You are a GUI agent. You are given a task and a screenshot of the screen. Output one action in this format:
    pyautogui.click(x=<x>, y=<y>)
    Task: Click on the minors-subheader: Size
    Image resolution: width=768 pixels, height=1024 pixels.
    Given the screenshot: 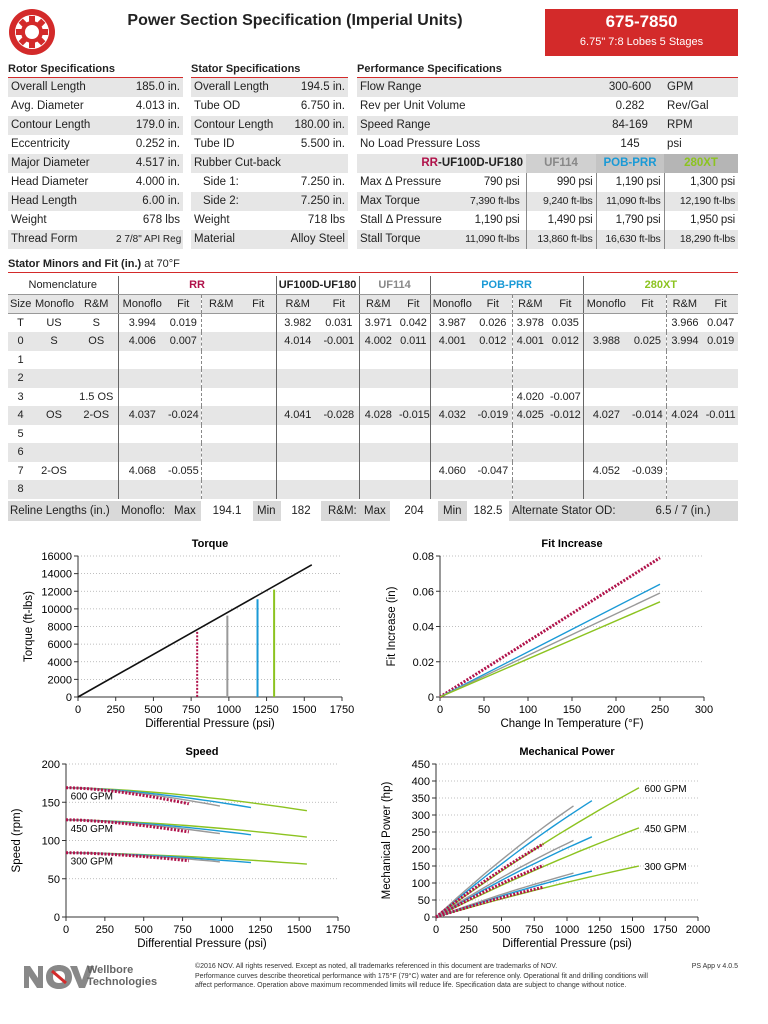 What is the action you would take?
    pyautogui.click(x=20, y=304)
    